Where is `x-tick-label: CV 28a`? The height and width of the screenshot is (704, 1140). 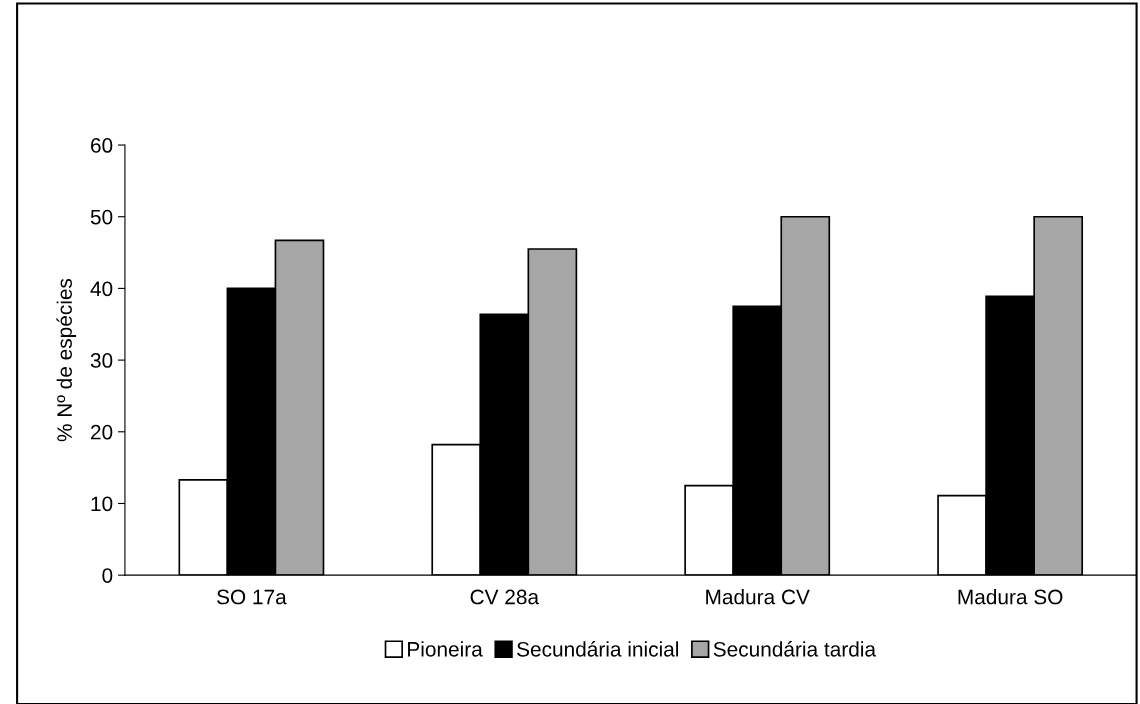
x-tick-label: CV 28a is located at coordinates (505, 597).